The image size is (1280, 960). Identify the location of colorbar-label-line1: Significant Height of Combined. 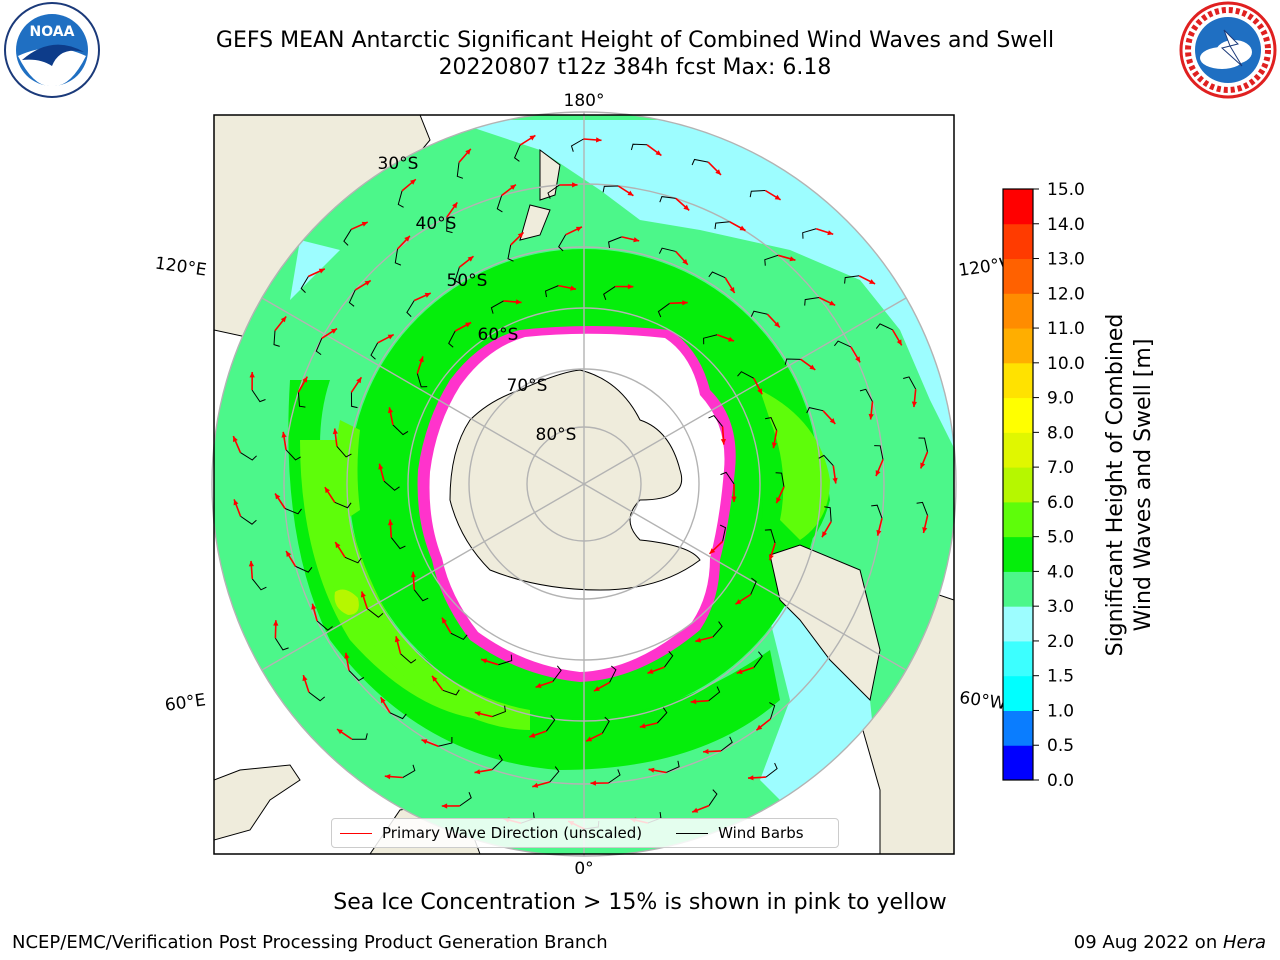
(1115, 485).